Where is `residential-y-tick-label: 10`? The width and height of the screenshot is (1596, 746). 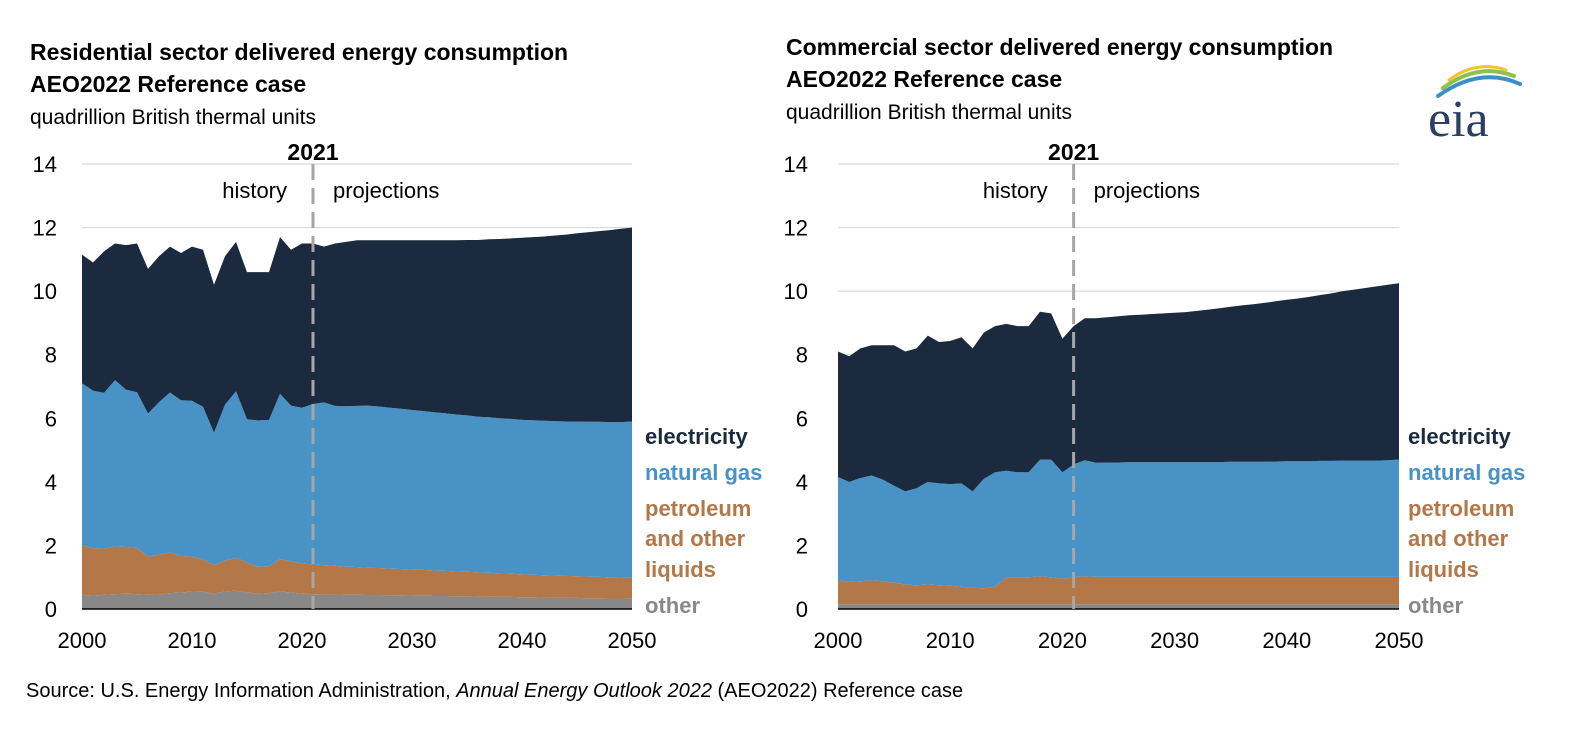 residential-y-tick-label: 10 is located at coordinates (45, 291).